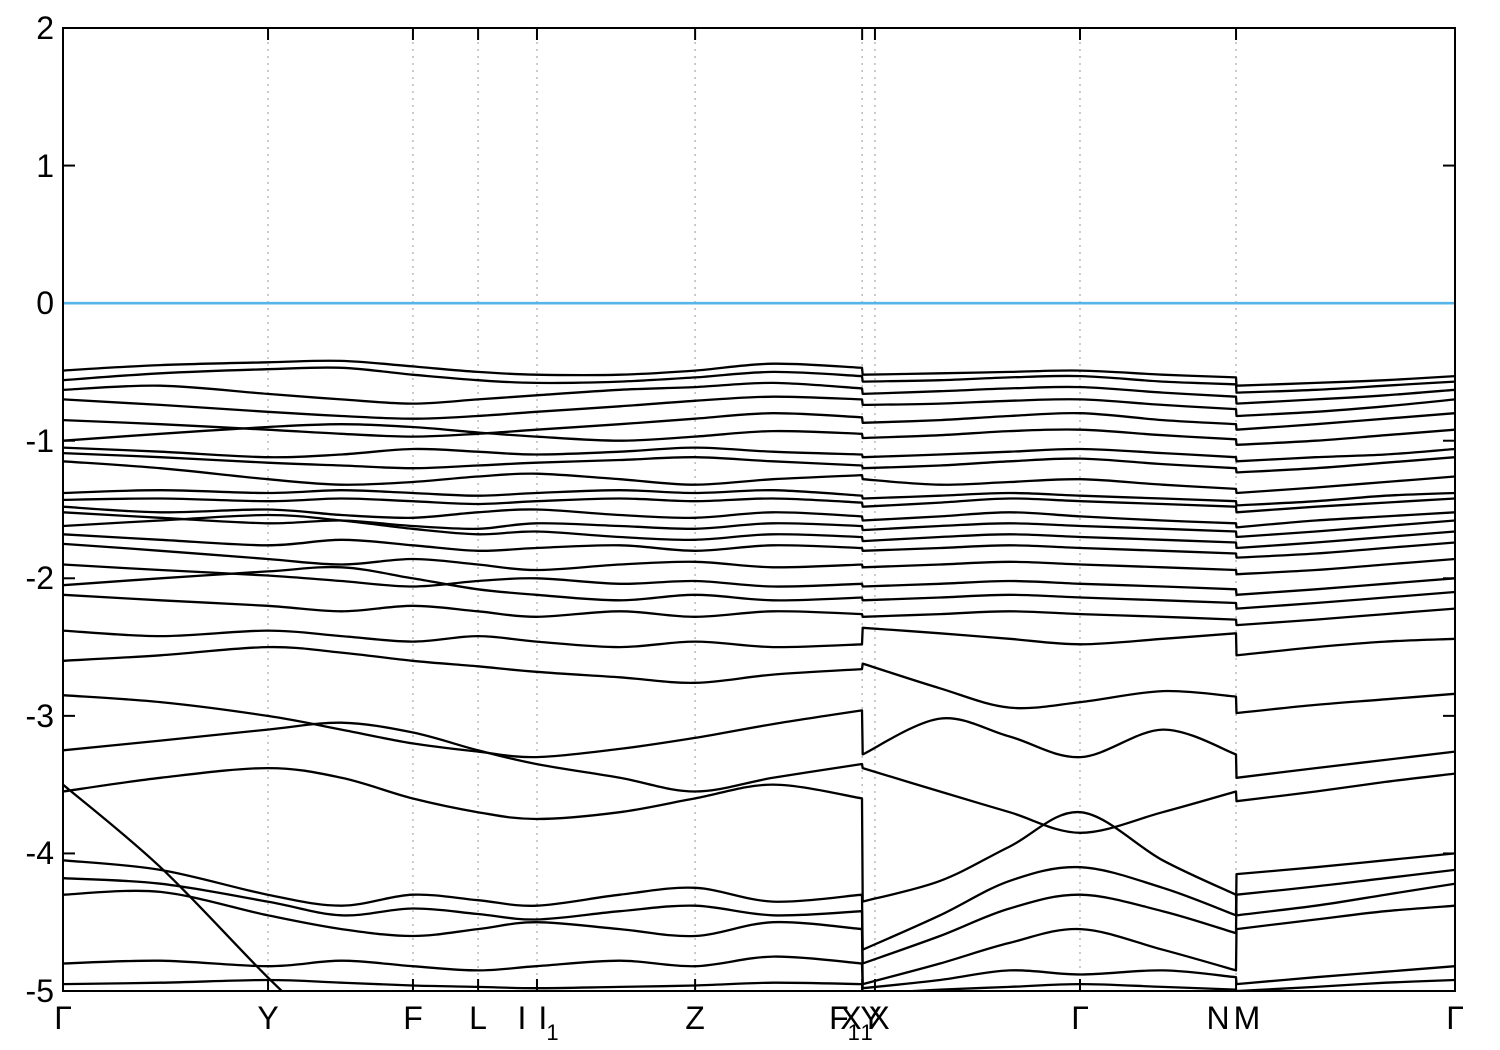  Describe the element at coordinates (45, 166) in the screenshot. I see `y-tick-label: 1` at that location.